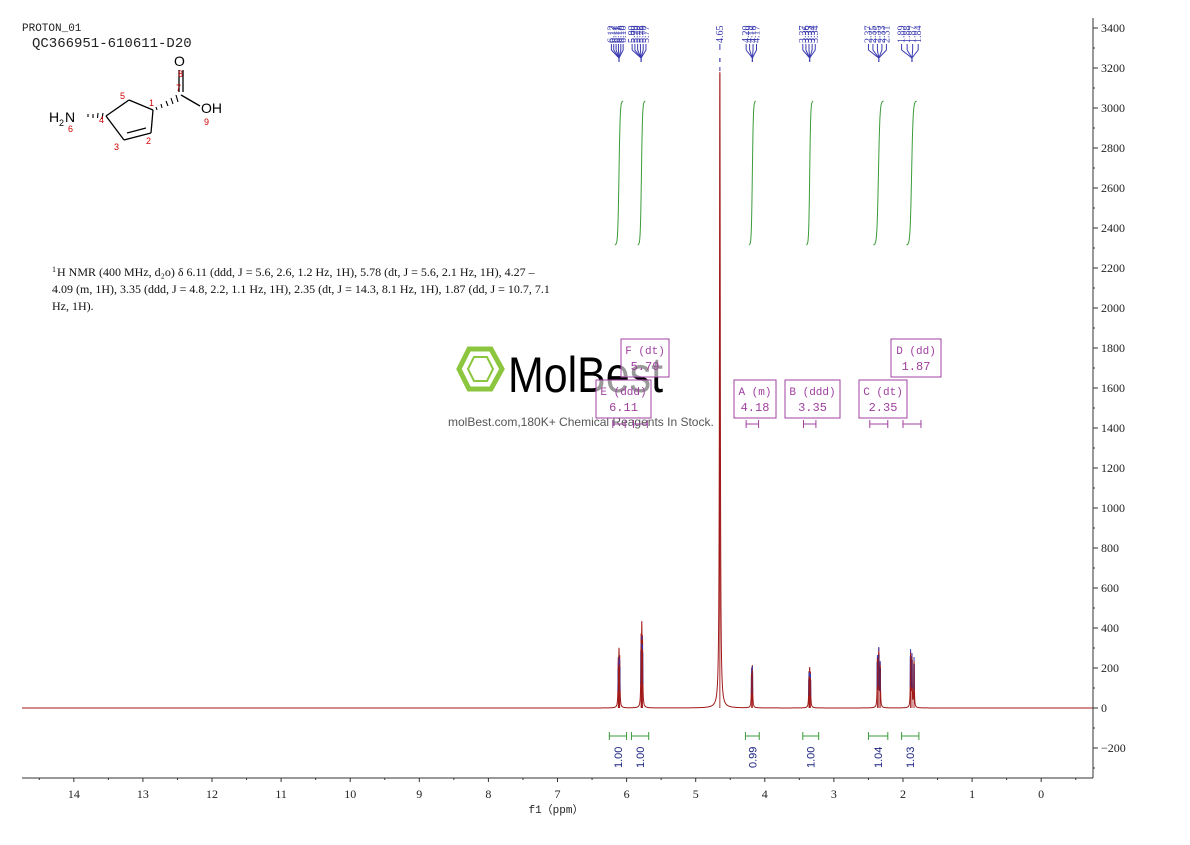 This screenshot has width=1190, height=845. Describe the element at coordinates (151, 103) in the screenshot. I see `atom-number-1: 1` at that location.